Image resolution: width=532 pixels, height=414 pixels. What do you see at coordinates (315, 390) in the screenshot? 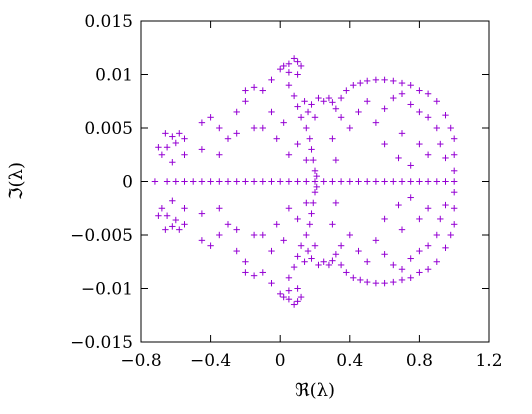
I see `x-axis-label: ℜ(λ)` at bounding box center [315, 390].